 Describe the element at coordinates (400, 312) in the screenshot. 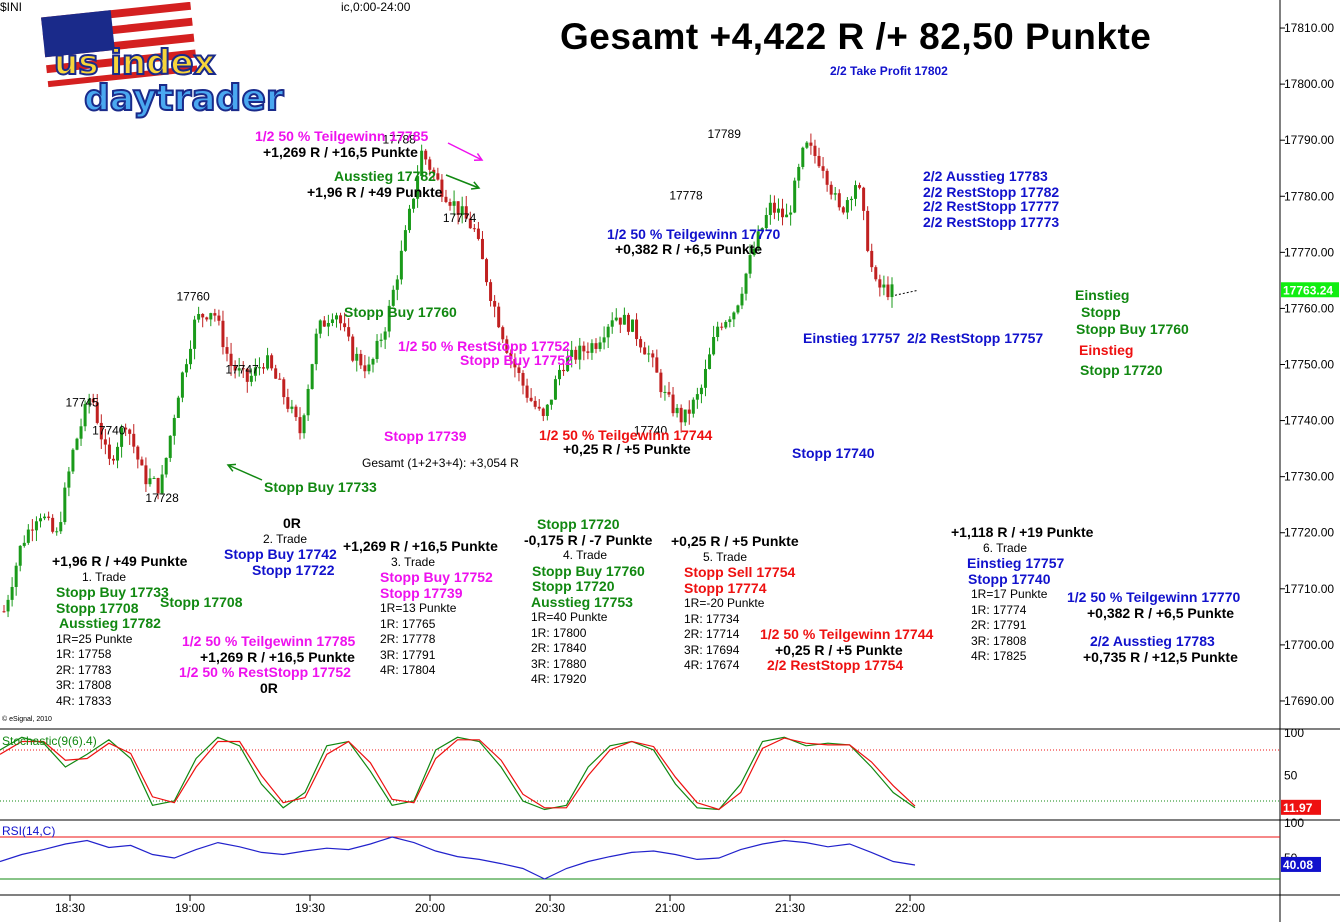

I see `chart-annotation: Stopp Buy 17760` at that location.